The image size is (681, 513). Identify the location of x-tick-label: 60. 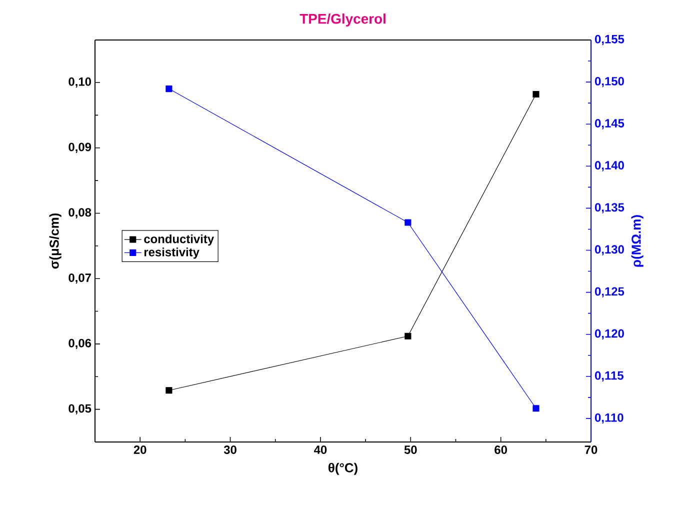
(500, 450).